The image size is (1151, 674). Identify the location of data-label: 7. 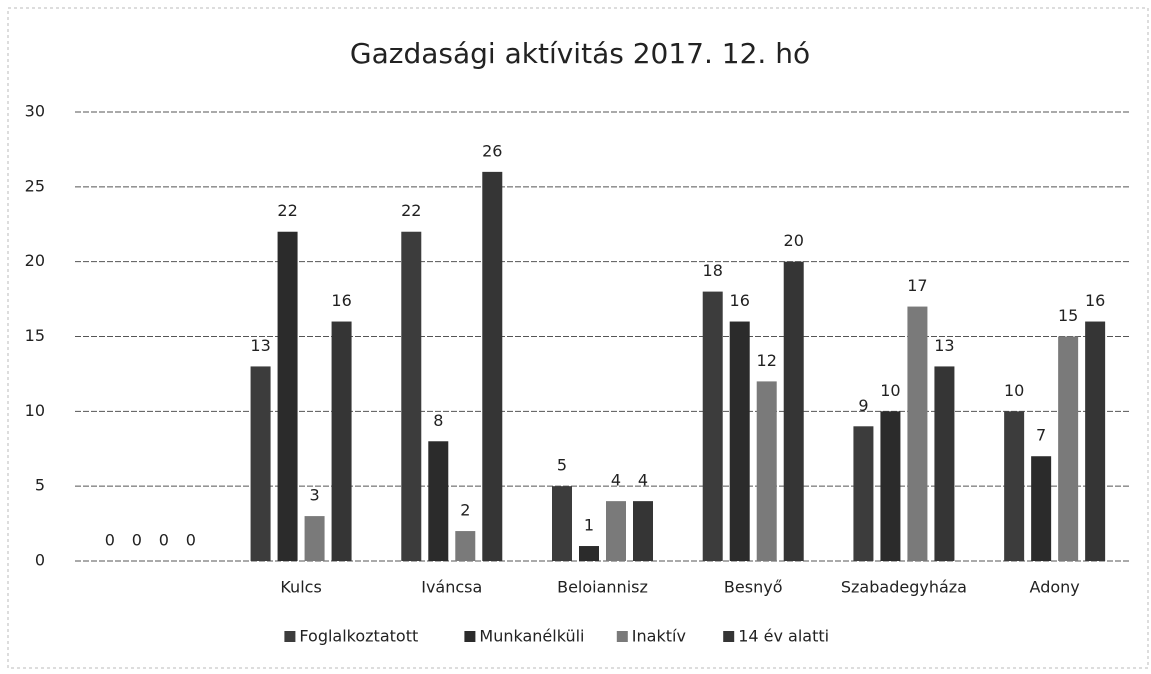
(1041, 435).